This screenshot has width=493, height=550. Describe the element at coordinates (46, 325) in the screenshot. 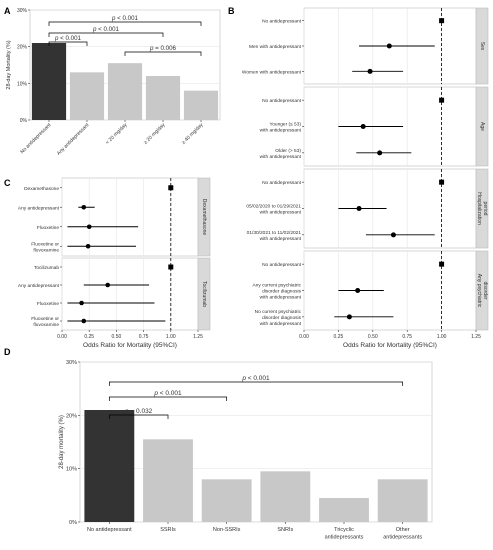

I see `row-label: fluvoxamine` at that location.